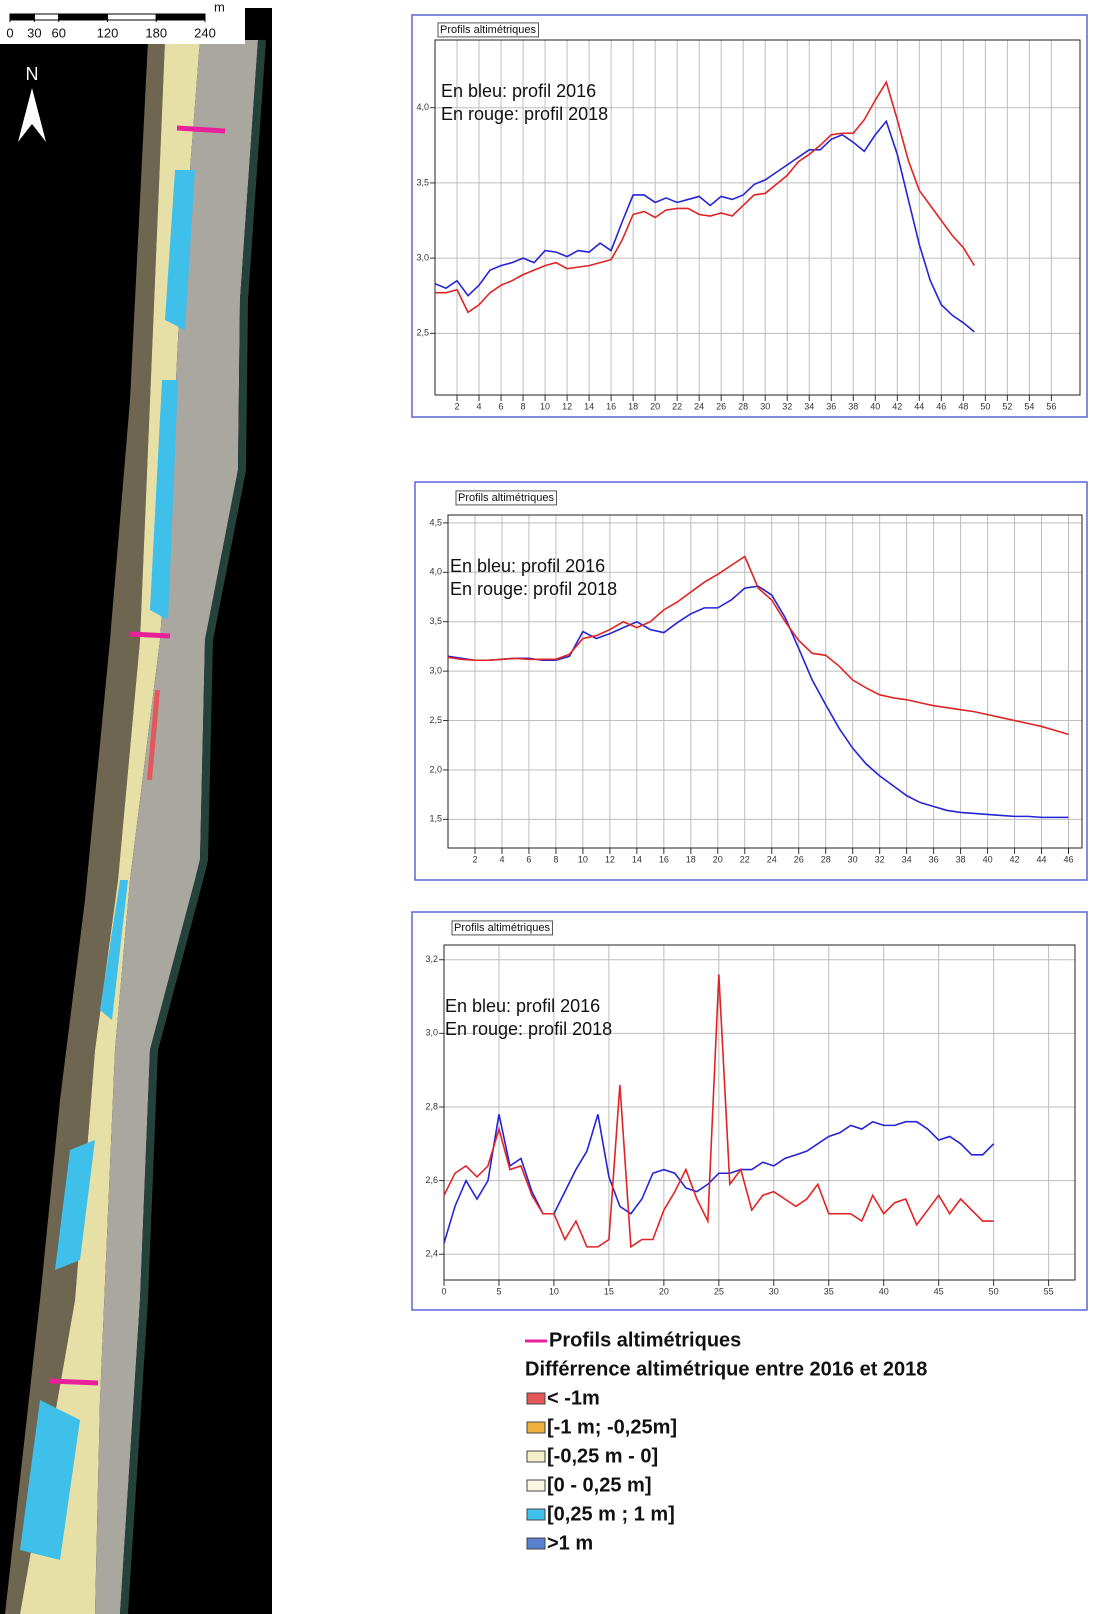 The image size is (1119, 1614). Describe the element at coordinates (431, 1254) in the screenshot. I see `y-tick-label: 2,4` at that location.